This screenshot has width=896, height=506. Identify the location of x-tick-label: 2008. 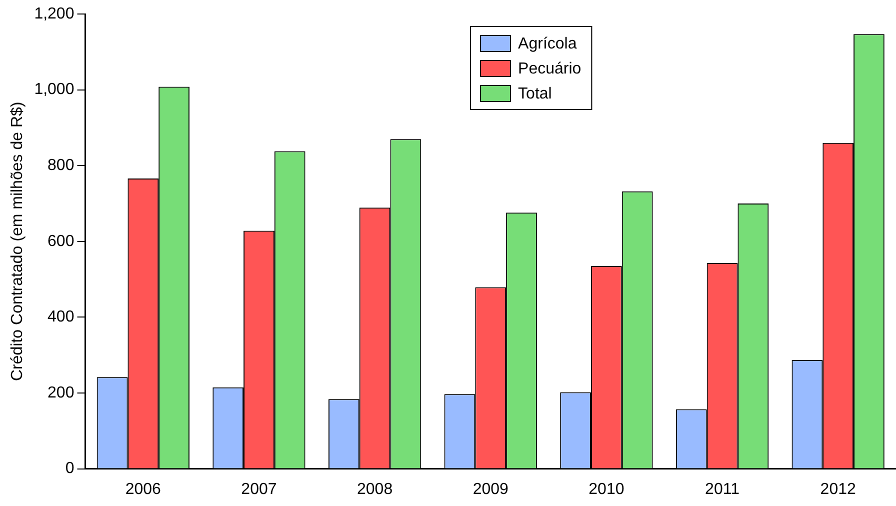
(375, 489).